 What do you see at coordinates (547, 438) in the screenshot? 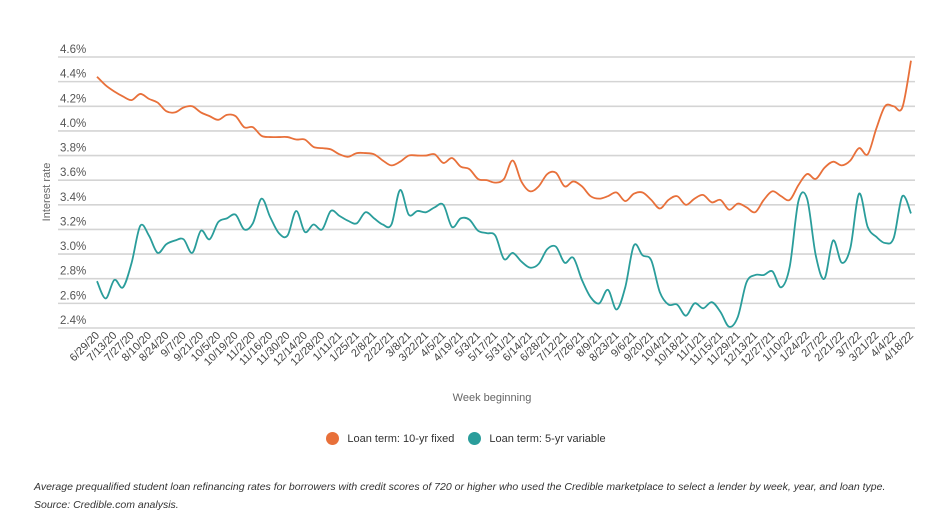
I see `legend-label-5yr-variable: Loan term: 5-yr variable` at bounding box center [547, 438].